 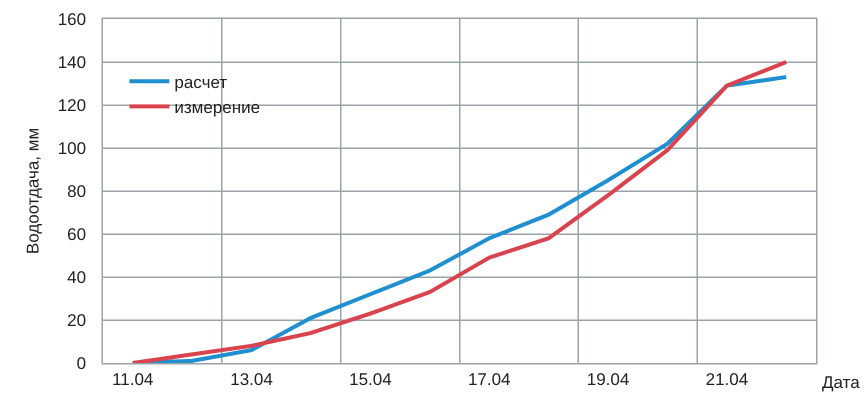 What do you see at coordinates (370, 379) in the screenshot?
I see `x-tick-label: 15.04` at bounding box center [370, 379].